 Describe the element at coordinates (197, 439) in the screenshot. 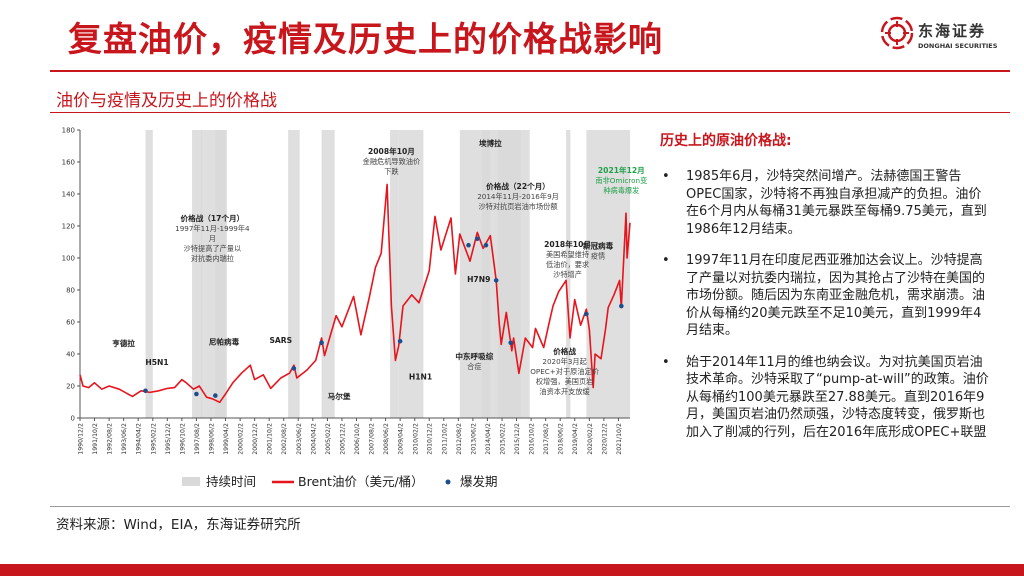

I see `x-tick-label: 1997/08/2` at that location.